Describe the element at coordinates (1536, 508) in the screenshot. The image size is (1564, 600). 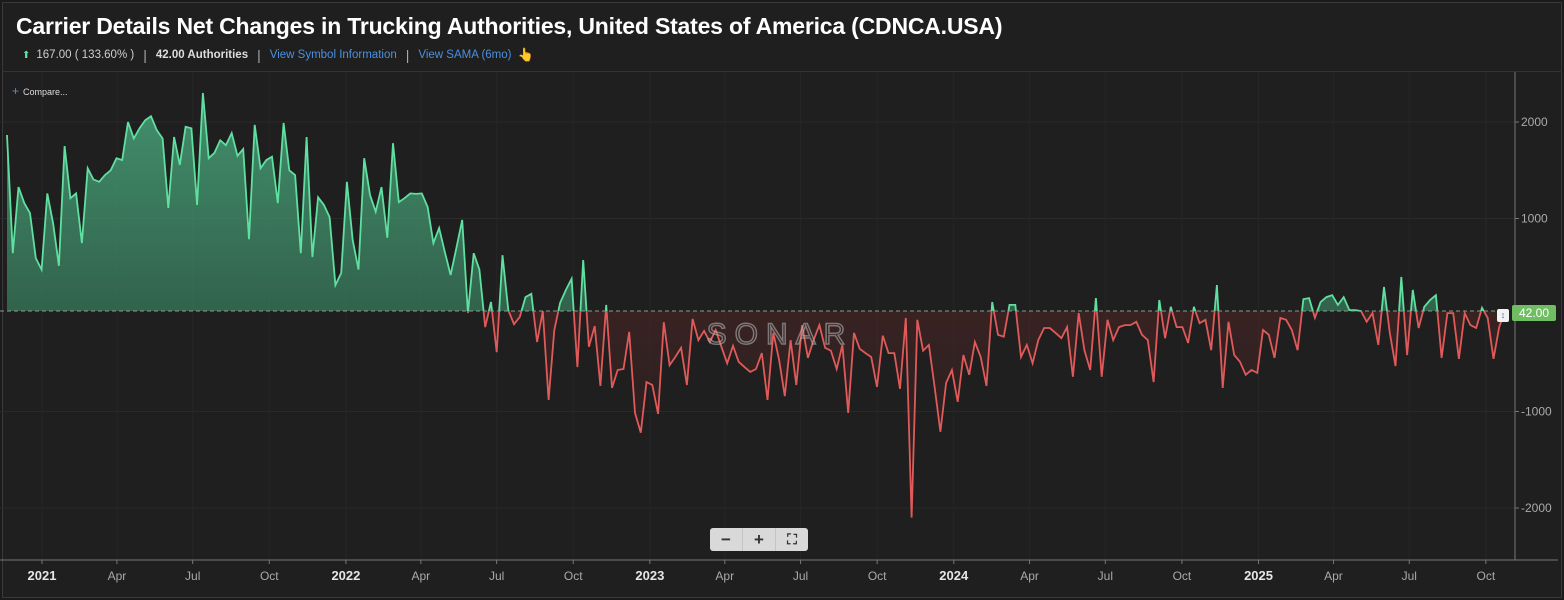
I see `y-tick-label: -2000` at that location.